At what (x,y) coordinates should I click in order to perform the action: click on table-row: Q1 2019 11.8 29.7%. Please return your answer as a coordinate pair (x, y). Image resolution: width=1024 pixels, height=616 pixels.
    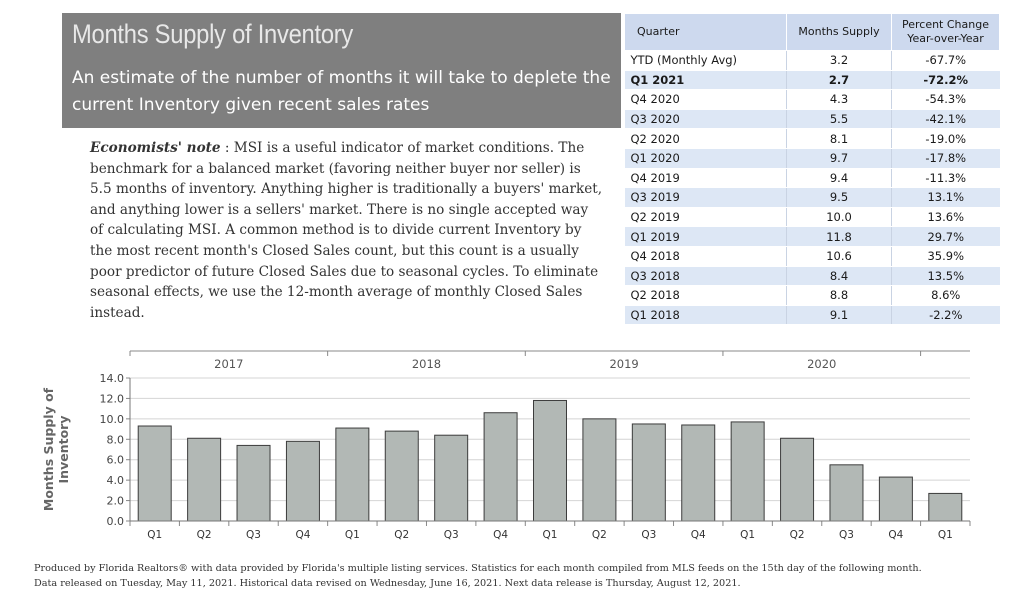
    Looking at the image, I should click on (812, 236).